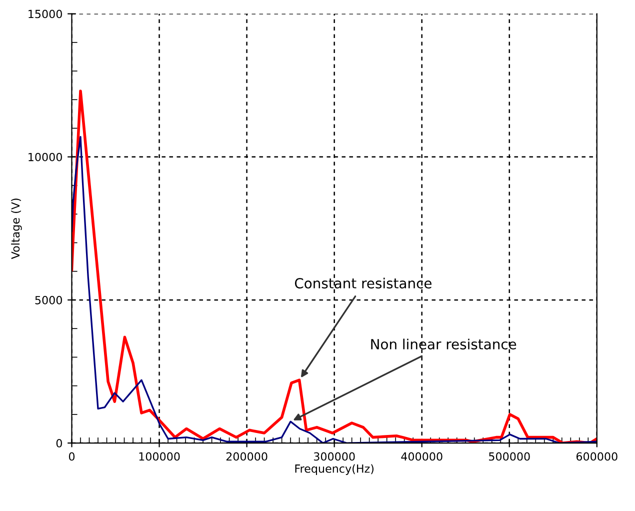  Describe the element at coordinates (421, 456) in the screenshot. I see `x-tick-label: 400000` at that location.